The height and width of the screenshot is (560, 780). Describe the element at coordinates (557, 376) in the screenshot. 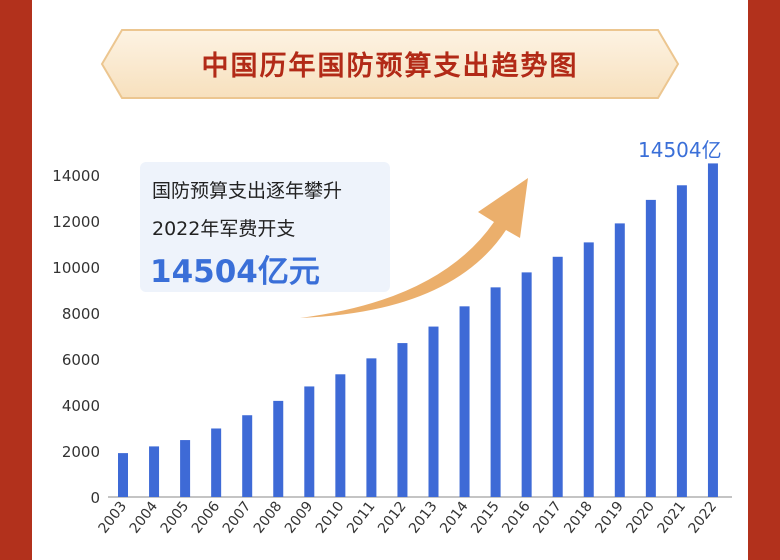

I see `bar-2017` at that location.